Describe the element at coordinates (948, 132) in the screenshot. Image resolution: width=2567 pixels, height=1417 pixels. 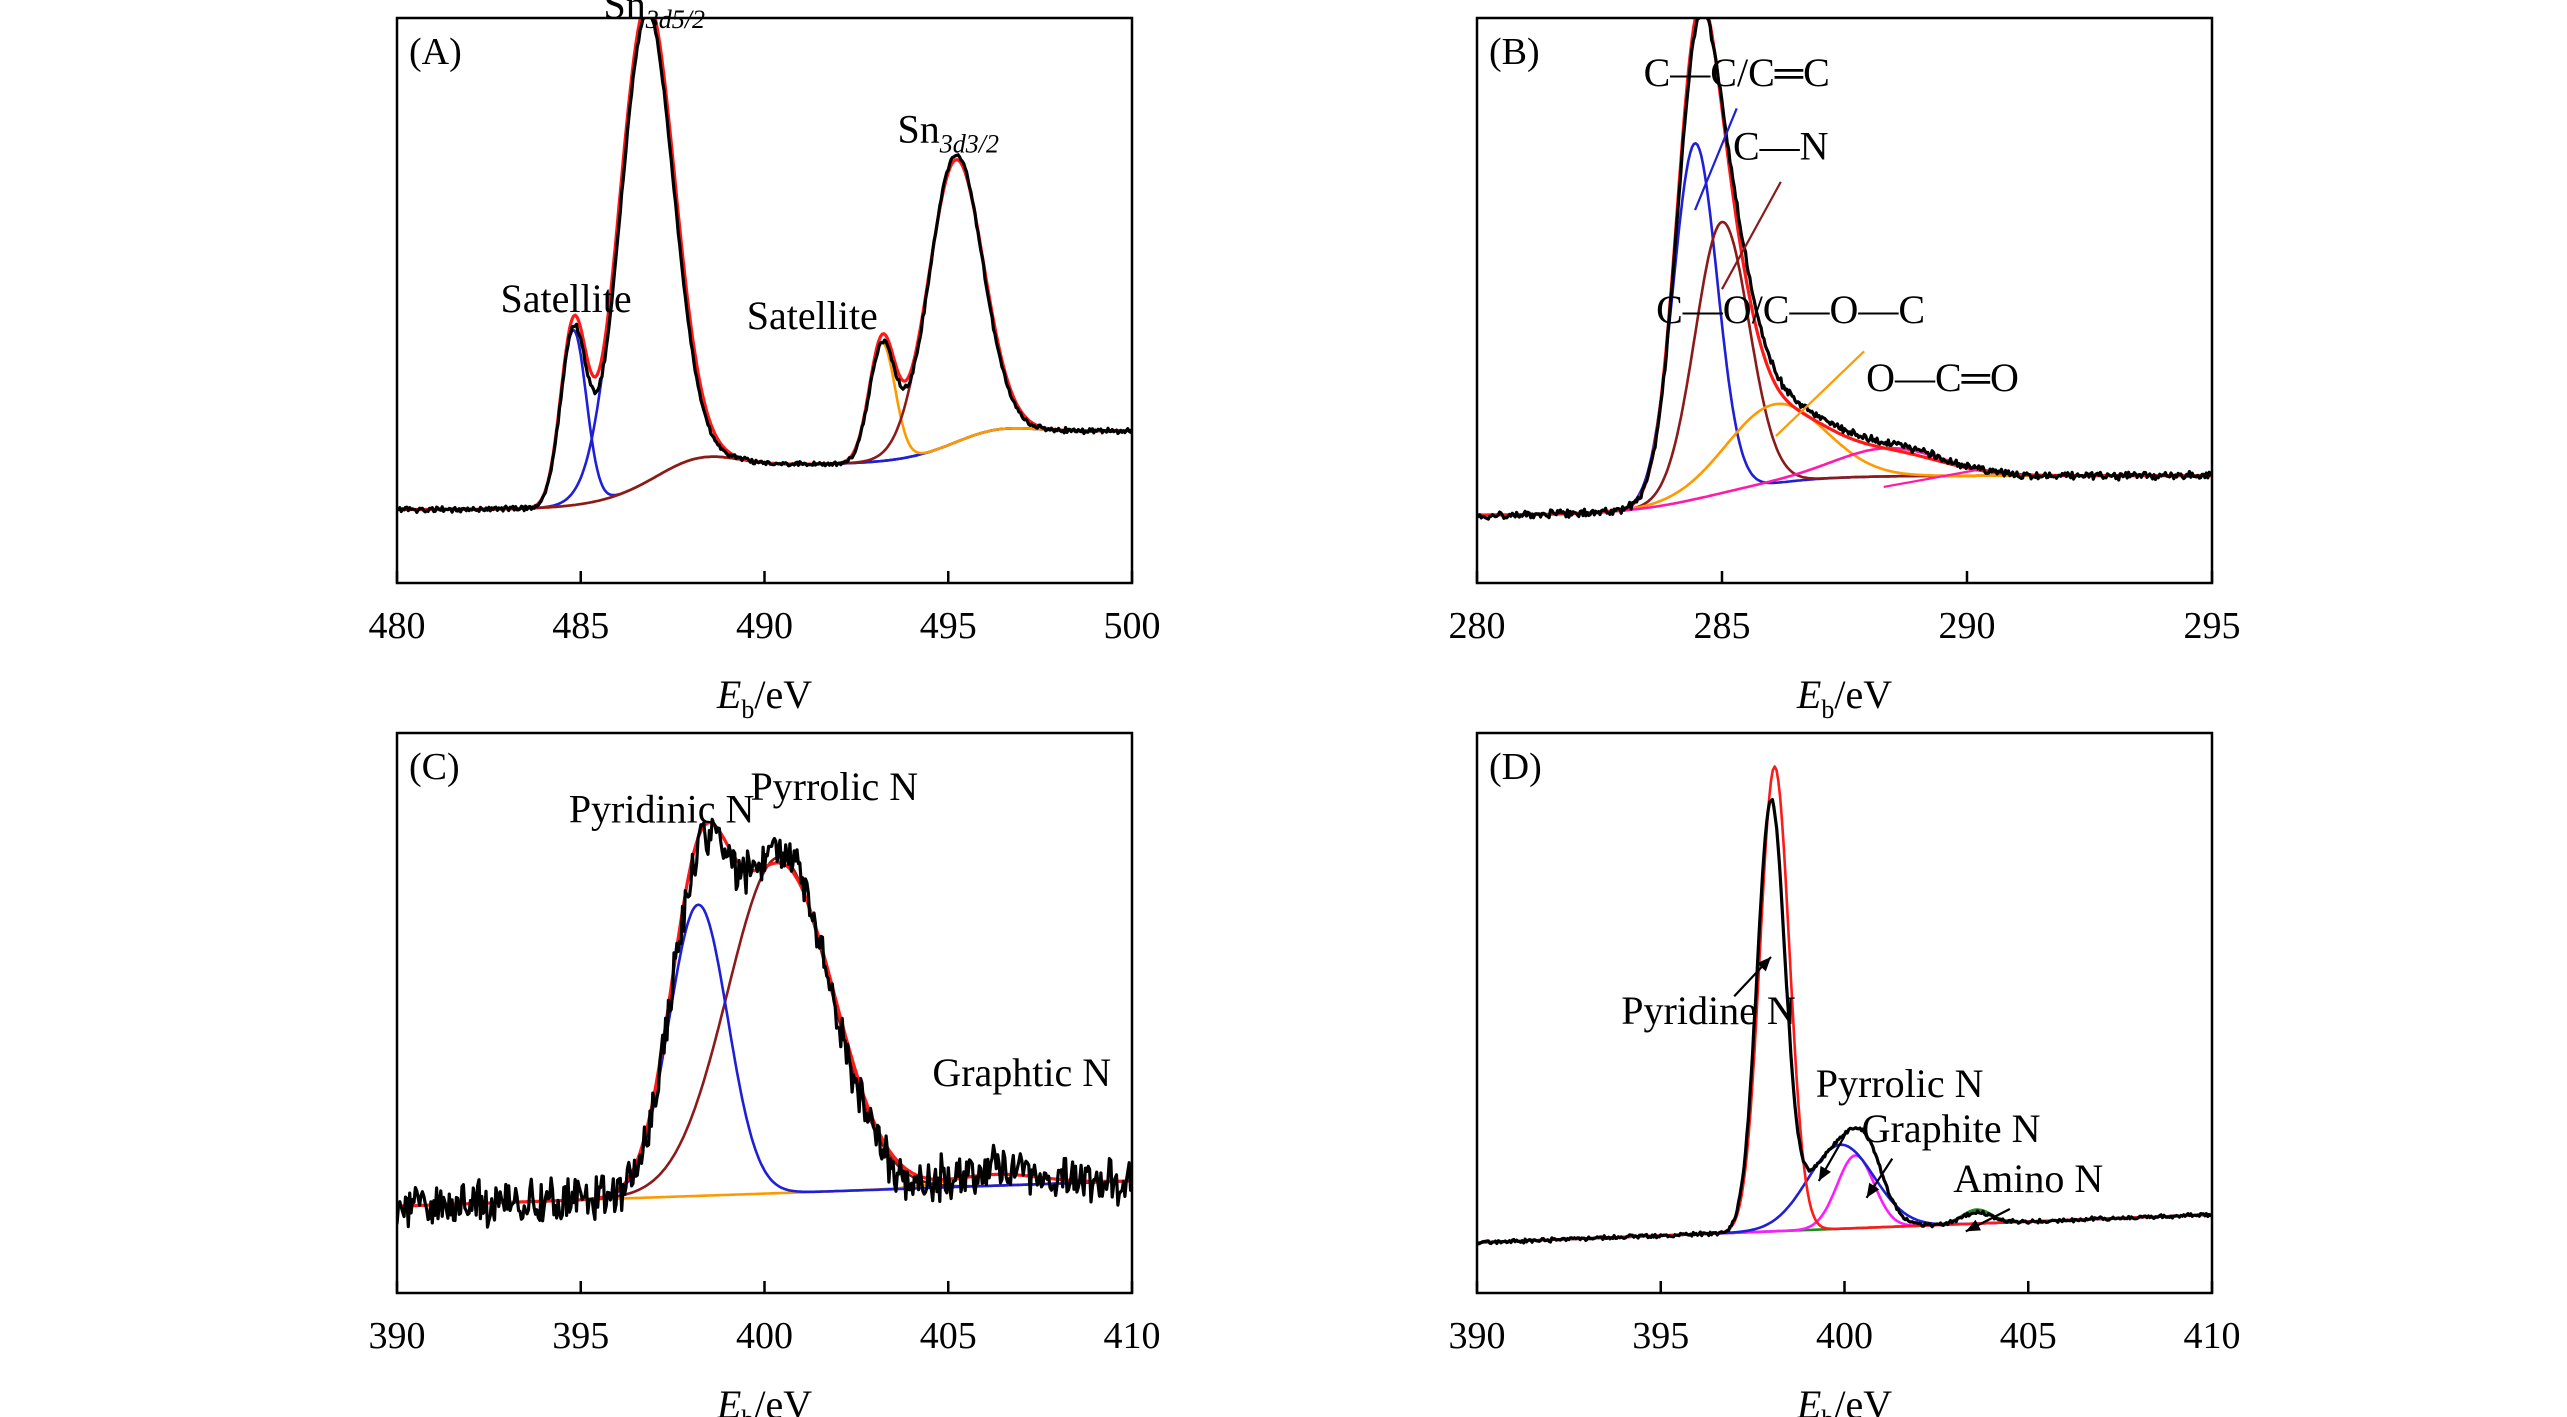
I see `annotation-label: Sn3d3/2` at that location.